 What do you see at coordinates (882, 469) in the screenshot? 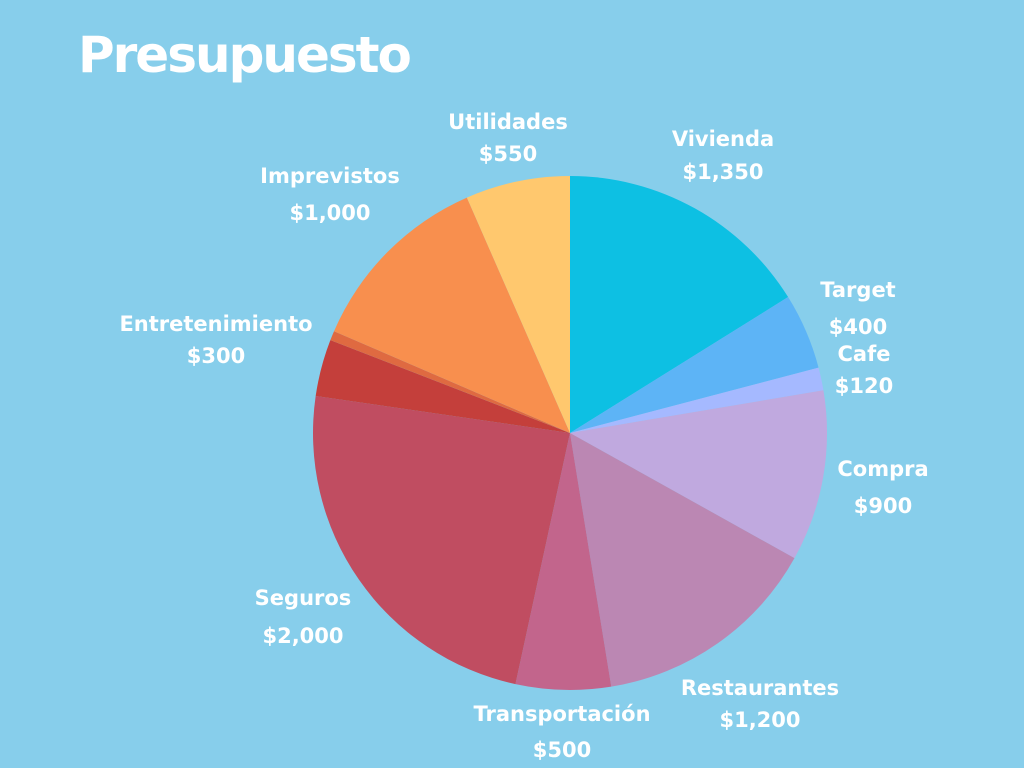
I see `slice-label-compra: Compra` at bounding box center [882, 469].